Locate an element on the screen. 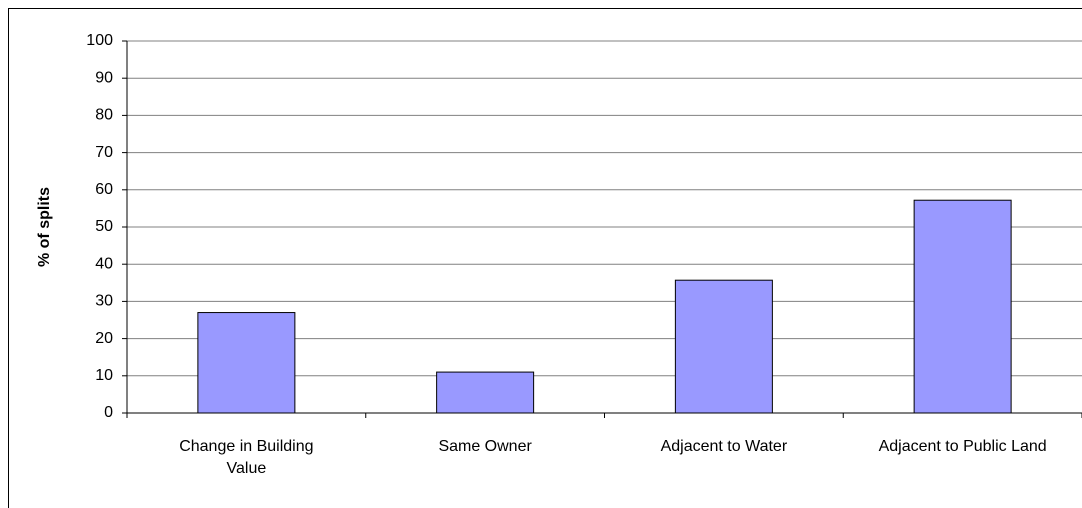  y-tick-label: 60 is located at coordinates (104, 189).